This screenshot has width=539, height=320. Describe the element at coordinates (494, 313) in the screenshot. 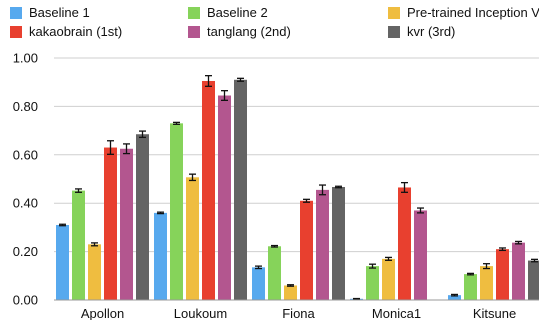

I see `x-tick-label: Kitsune` at that location.